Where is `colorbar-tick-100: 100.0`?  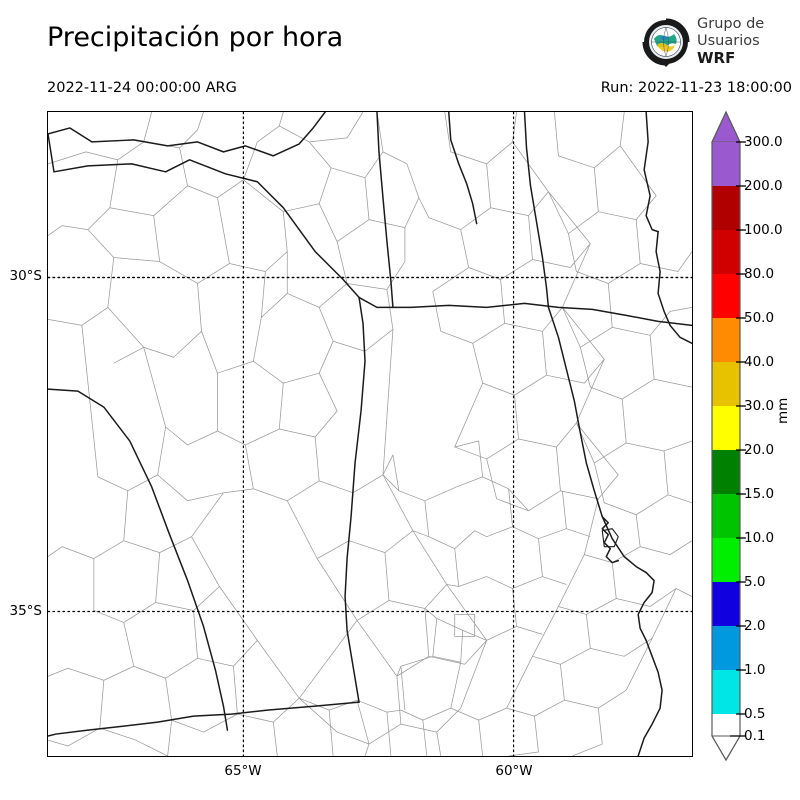 colorbar-tick-100: 100.0 is located at coordinates (763, 230).